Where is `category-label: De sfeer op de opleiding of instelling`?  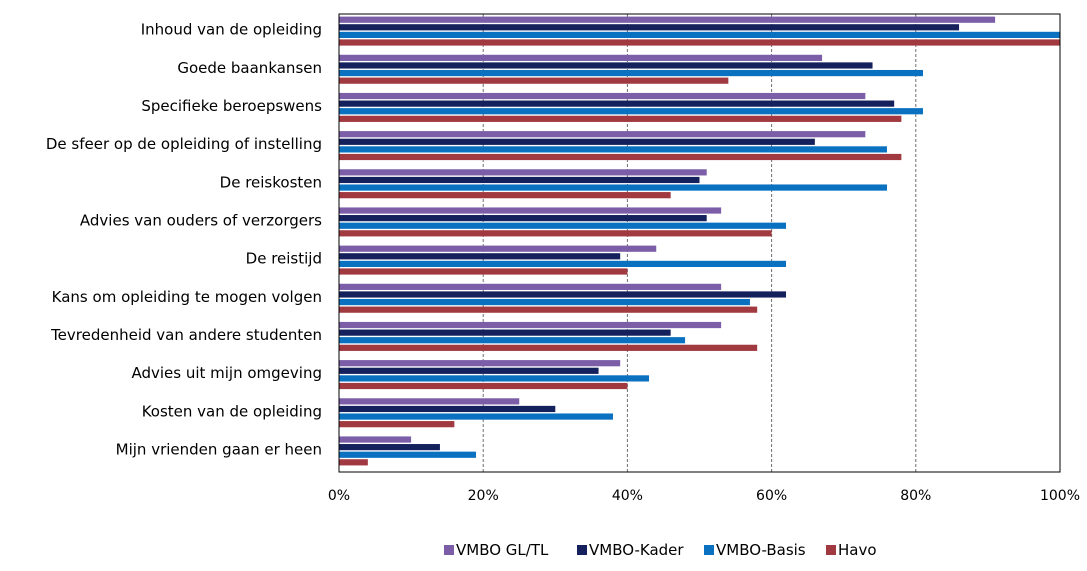 category-label: De sfeer op de opleiding of instelling is located at coordinates (184, 144).